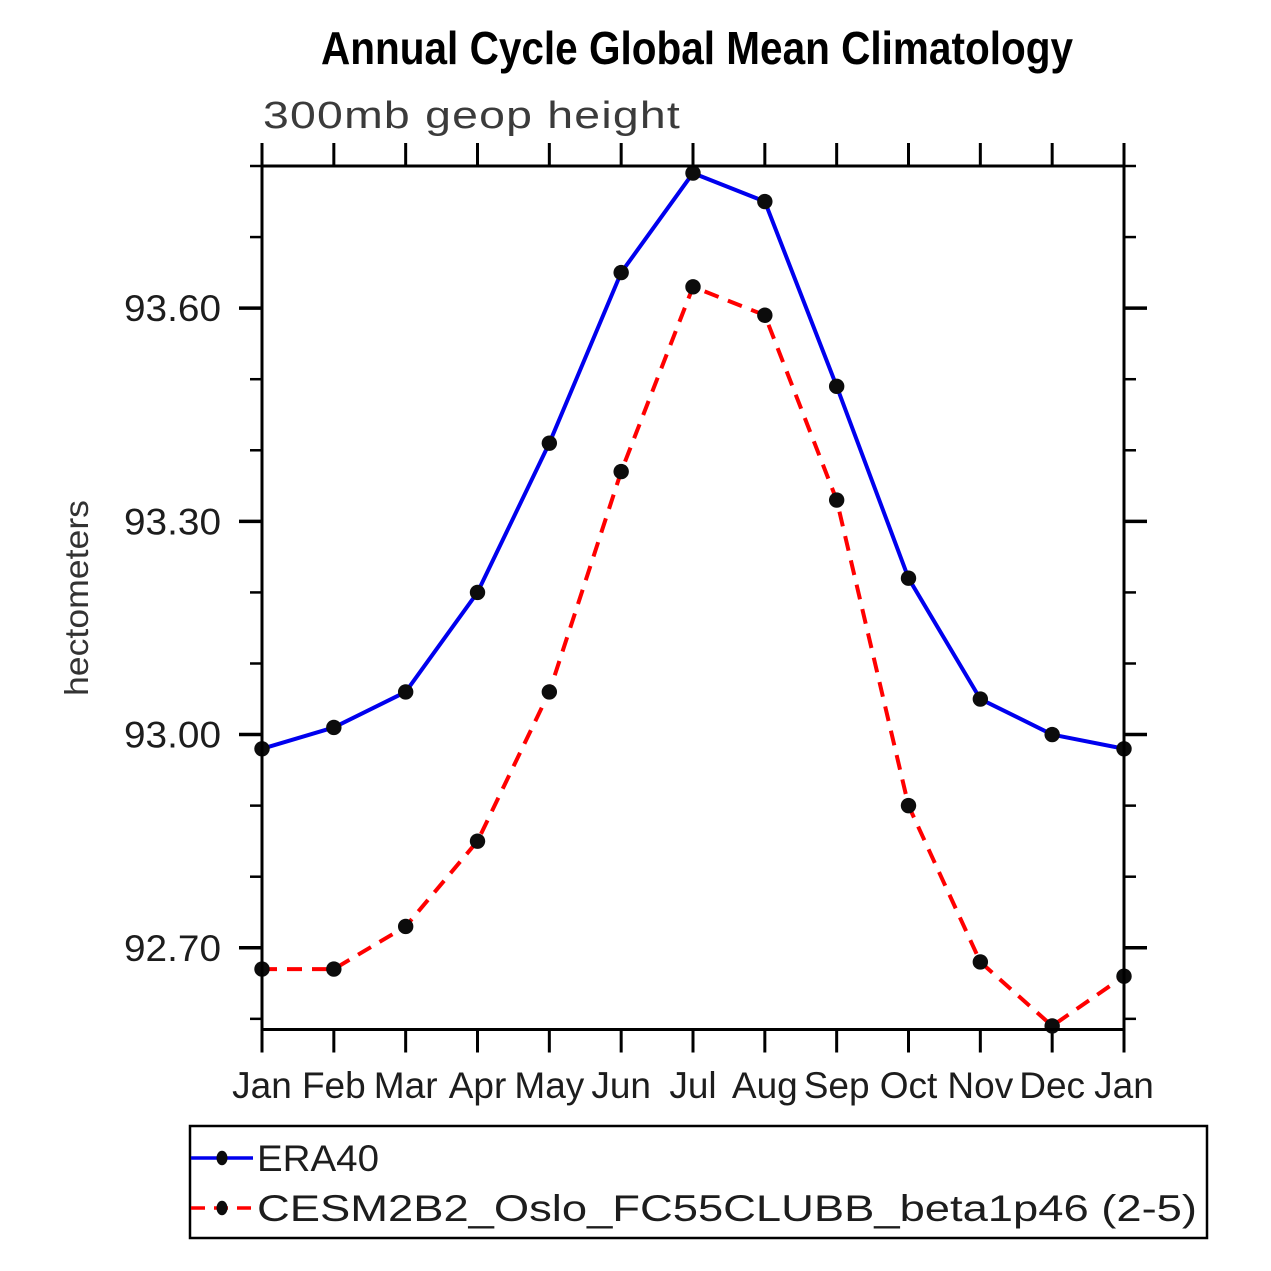 The image size is (1271, 1271). I want to click on x-tick-label: Nov, so click(980, 1085).